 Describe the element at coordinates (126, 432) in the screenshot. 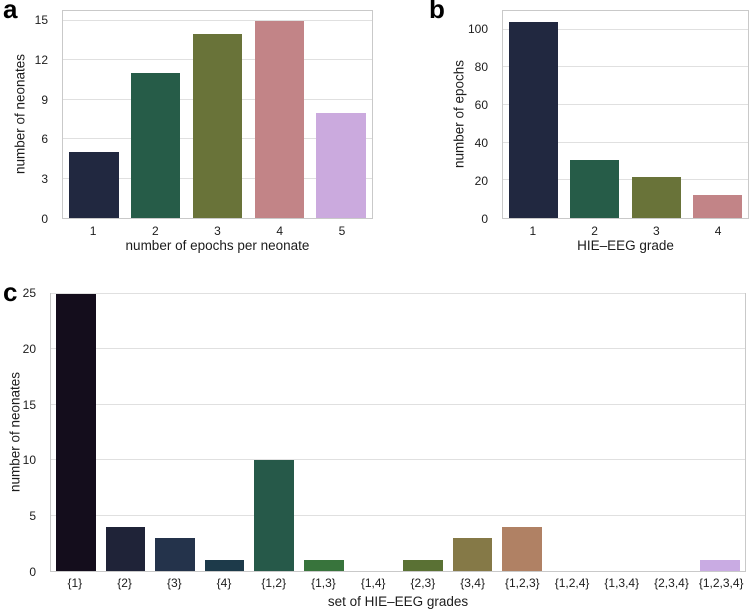

I see `bar-slot-{2}` at that location.